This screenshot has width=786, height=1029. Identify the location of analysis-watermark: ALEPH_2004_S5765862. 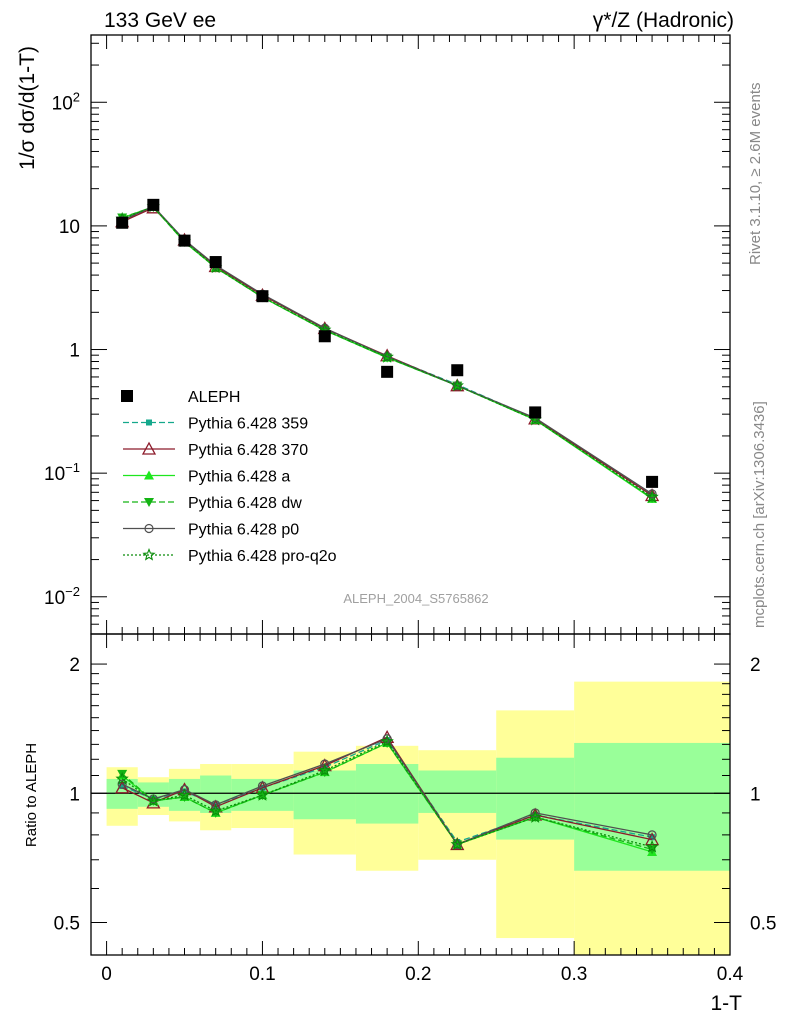
(415, 598).